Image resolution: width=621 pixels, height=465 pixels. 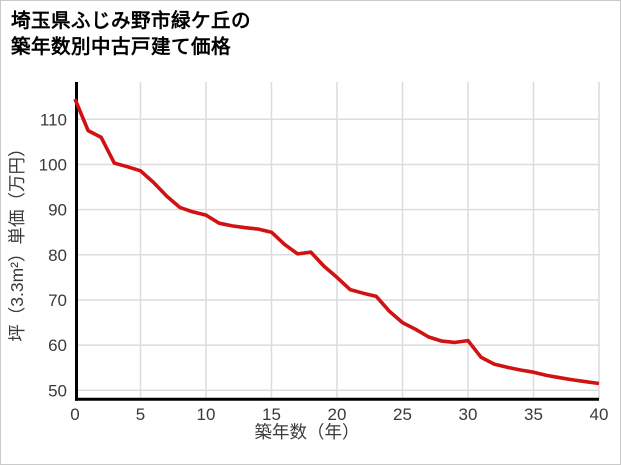 What do you see at coordinates (402, 414) in the screenshot?
I see `x-tick-label: 25` at bounding box center [402, 414].